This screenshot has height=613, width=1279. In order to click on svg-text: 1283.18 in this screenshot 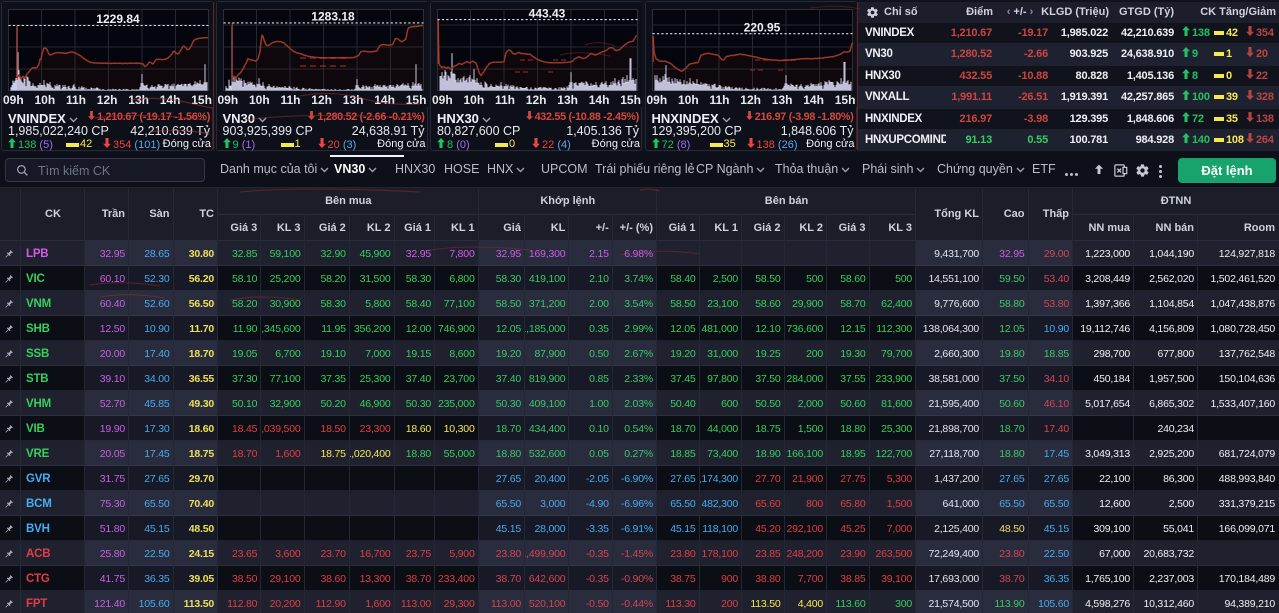, I will do `click(333, 17)`.